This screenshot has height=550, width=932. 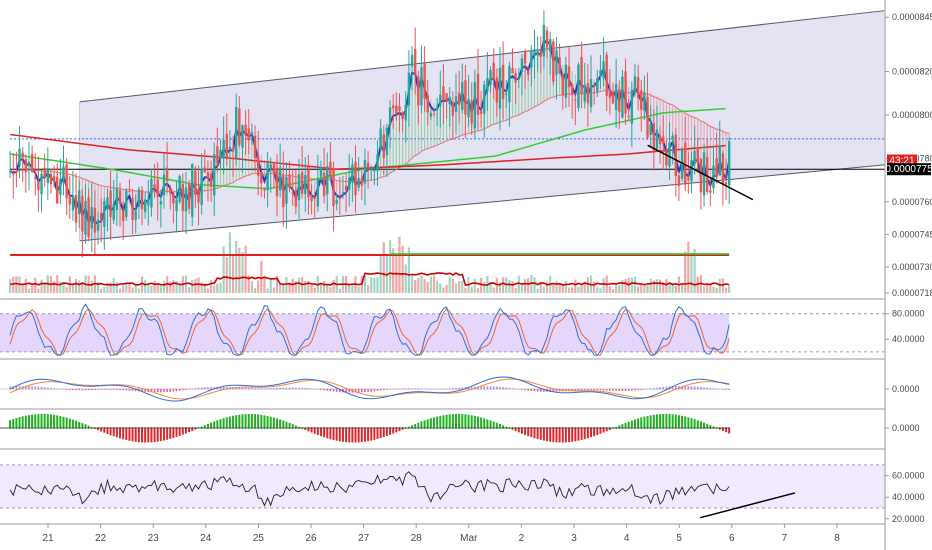 What do you see at coordinates (370, 262) in the screenshot?
I see `volume-bars` at bounding box center [370, 262].